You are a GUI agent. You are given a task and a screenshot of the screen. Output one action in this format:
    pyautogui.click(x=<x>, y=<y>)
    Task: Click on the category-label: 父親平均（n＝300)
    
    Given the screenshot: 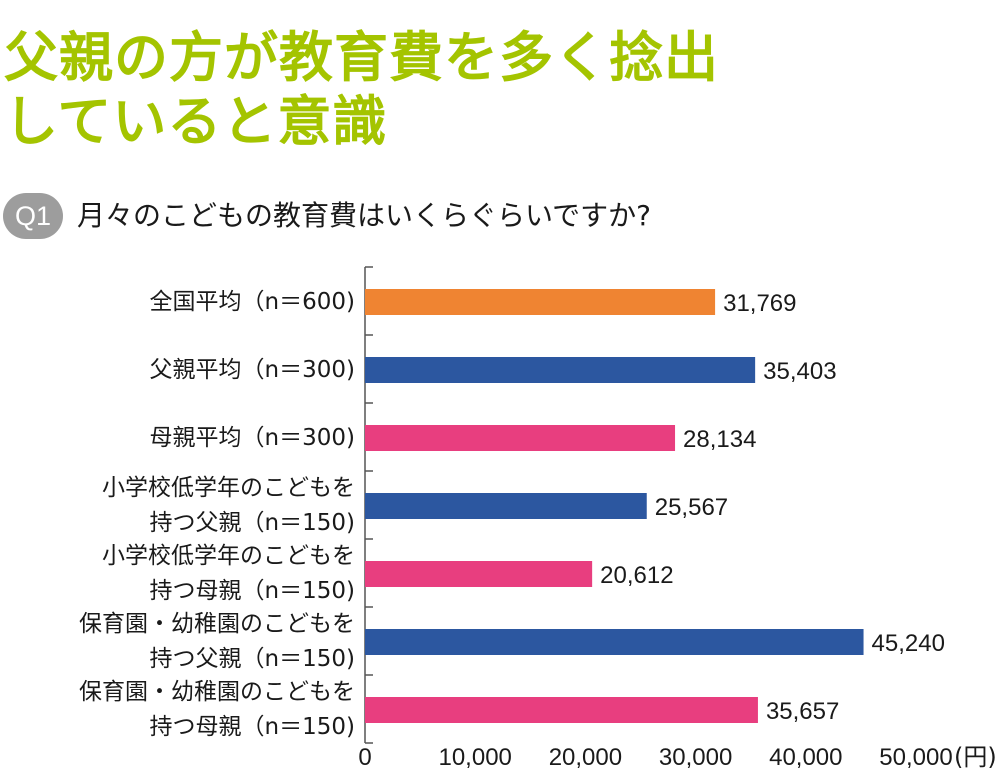 What is the action you would take?
    pyautogui.click(x=177, y=370)
    